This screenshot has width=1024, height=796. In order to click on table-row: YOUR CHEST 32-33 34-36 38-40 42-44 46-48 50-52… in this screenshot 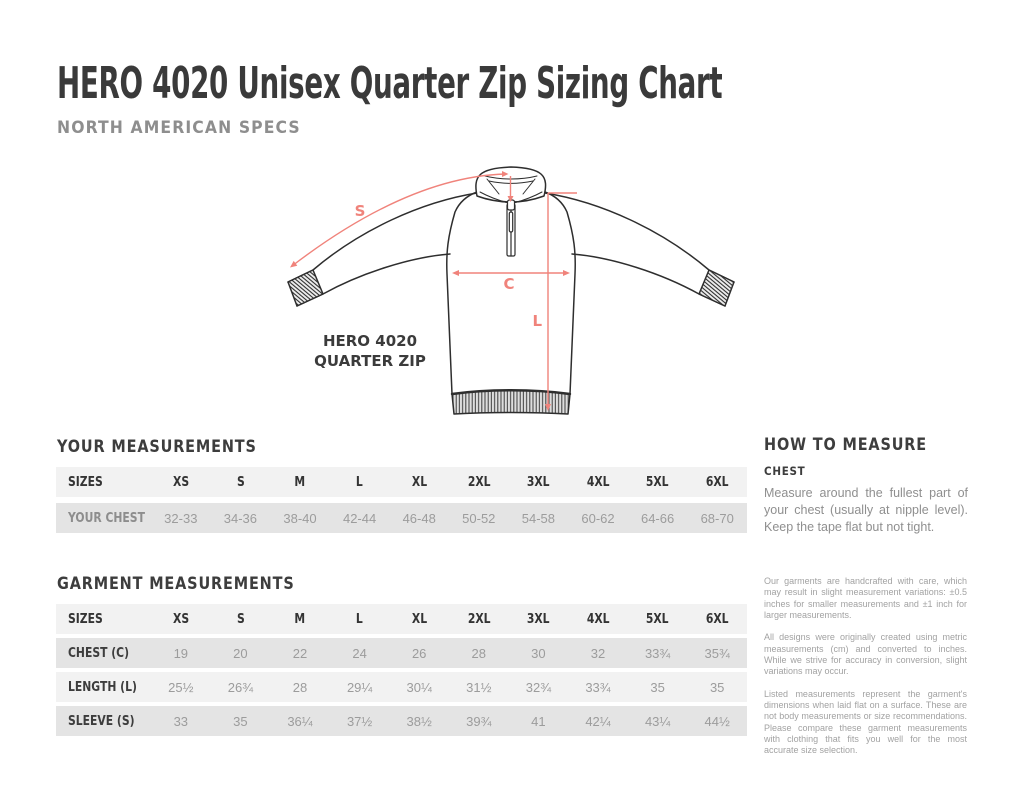, I will do `click(401, 518)`.